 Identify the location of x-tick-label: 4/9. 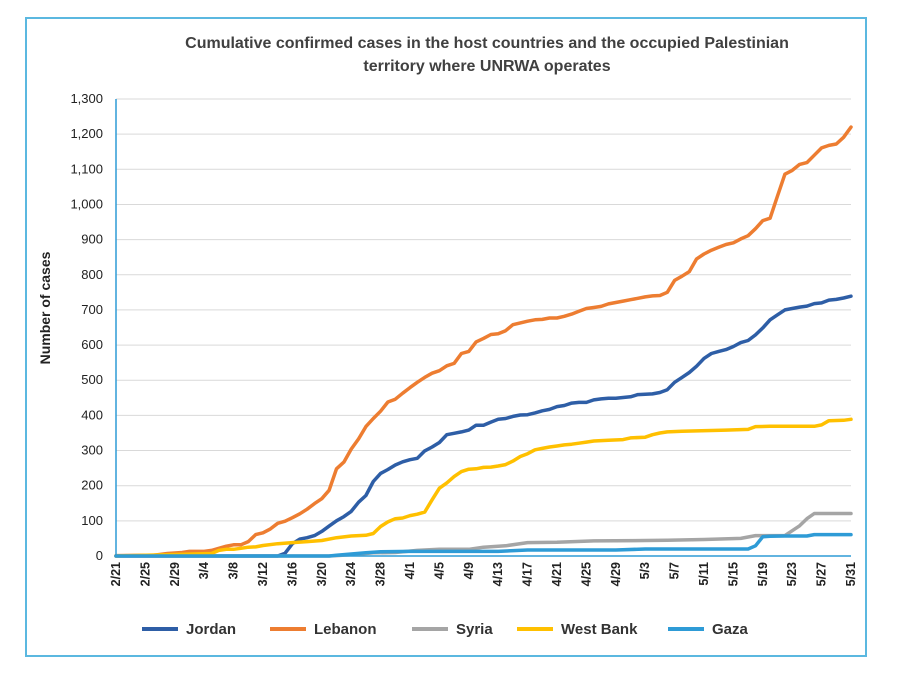
(469, 570).